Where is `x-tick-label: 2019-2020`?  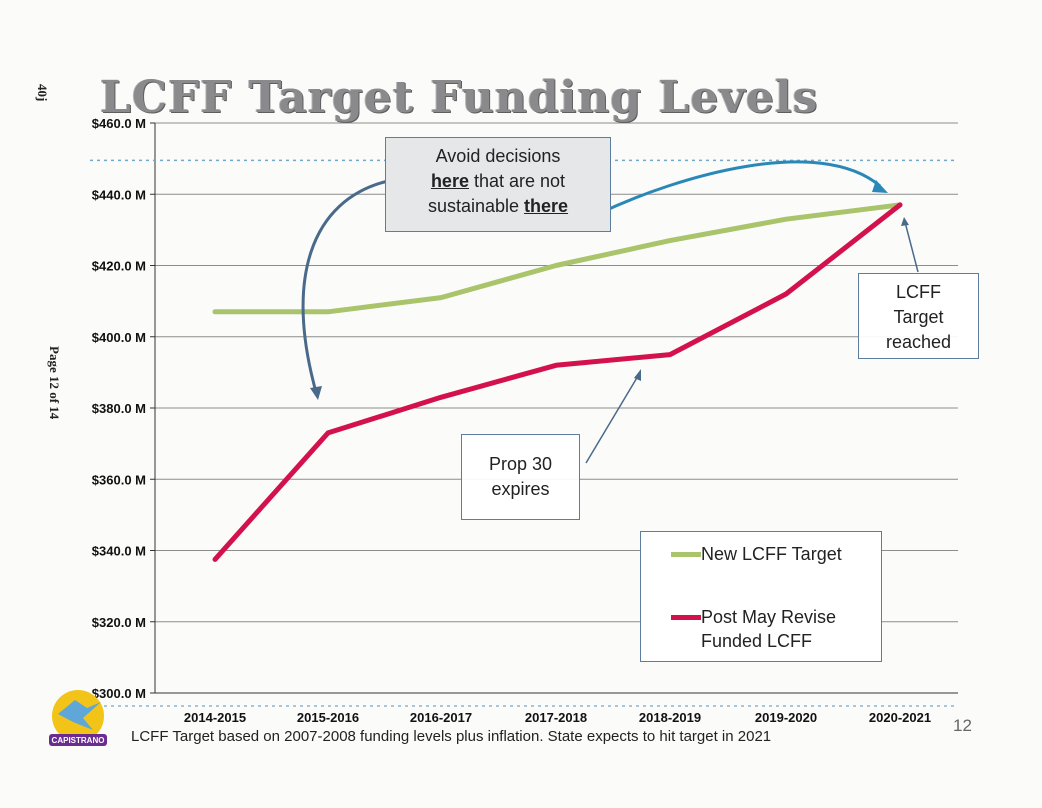 x-tick-label: 2019-2020 is located at coordinates (786, 717).